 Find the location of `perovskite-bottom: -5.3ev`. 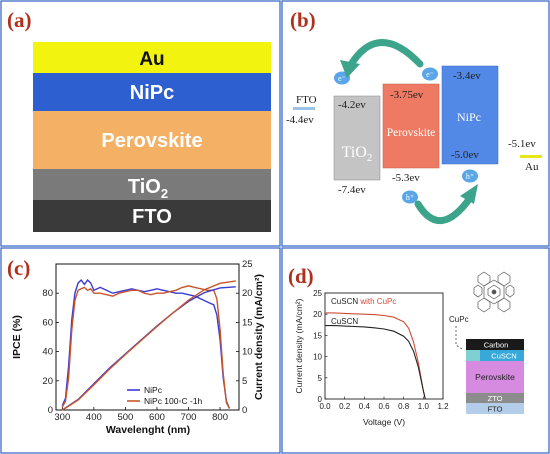

perovskite-bottom: -5.3ev is located at coordinates (406, 178).